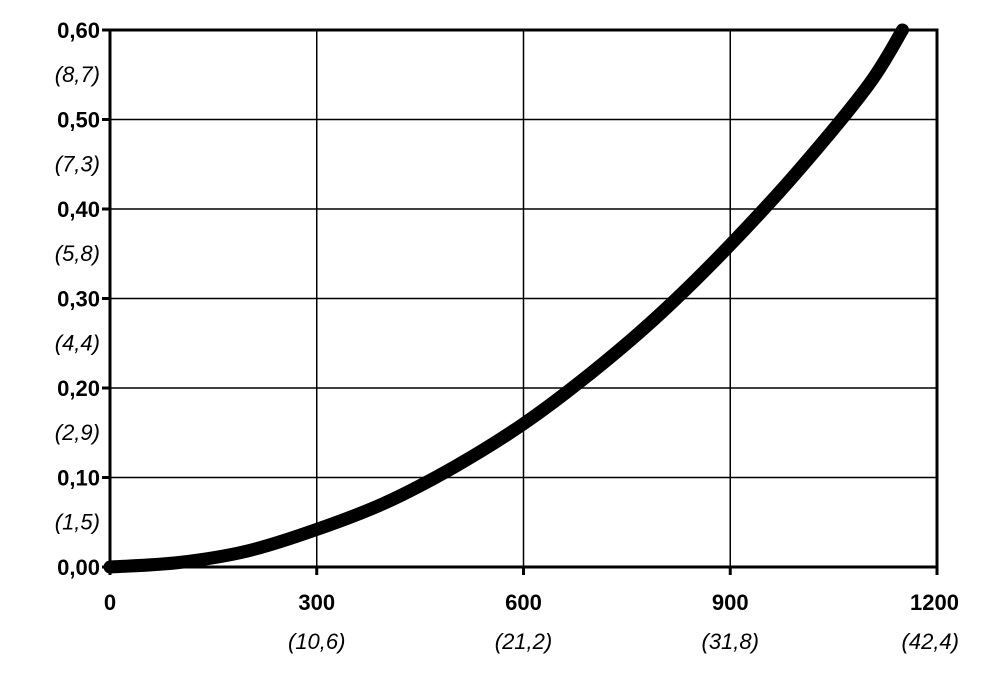 This screenshot has width=1000, height=675. I want to click on y-tick-sublabel: (5,8), so click(77, 253).